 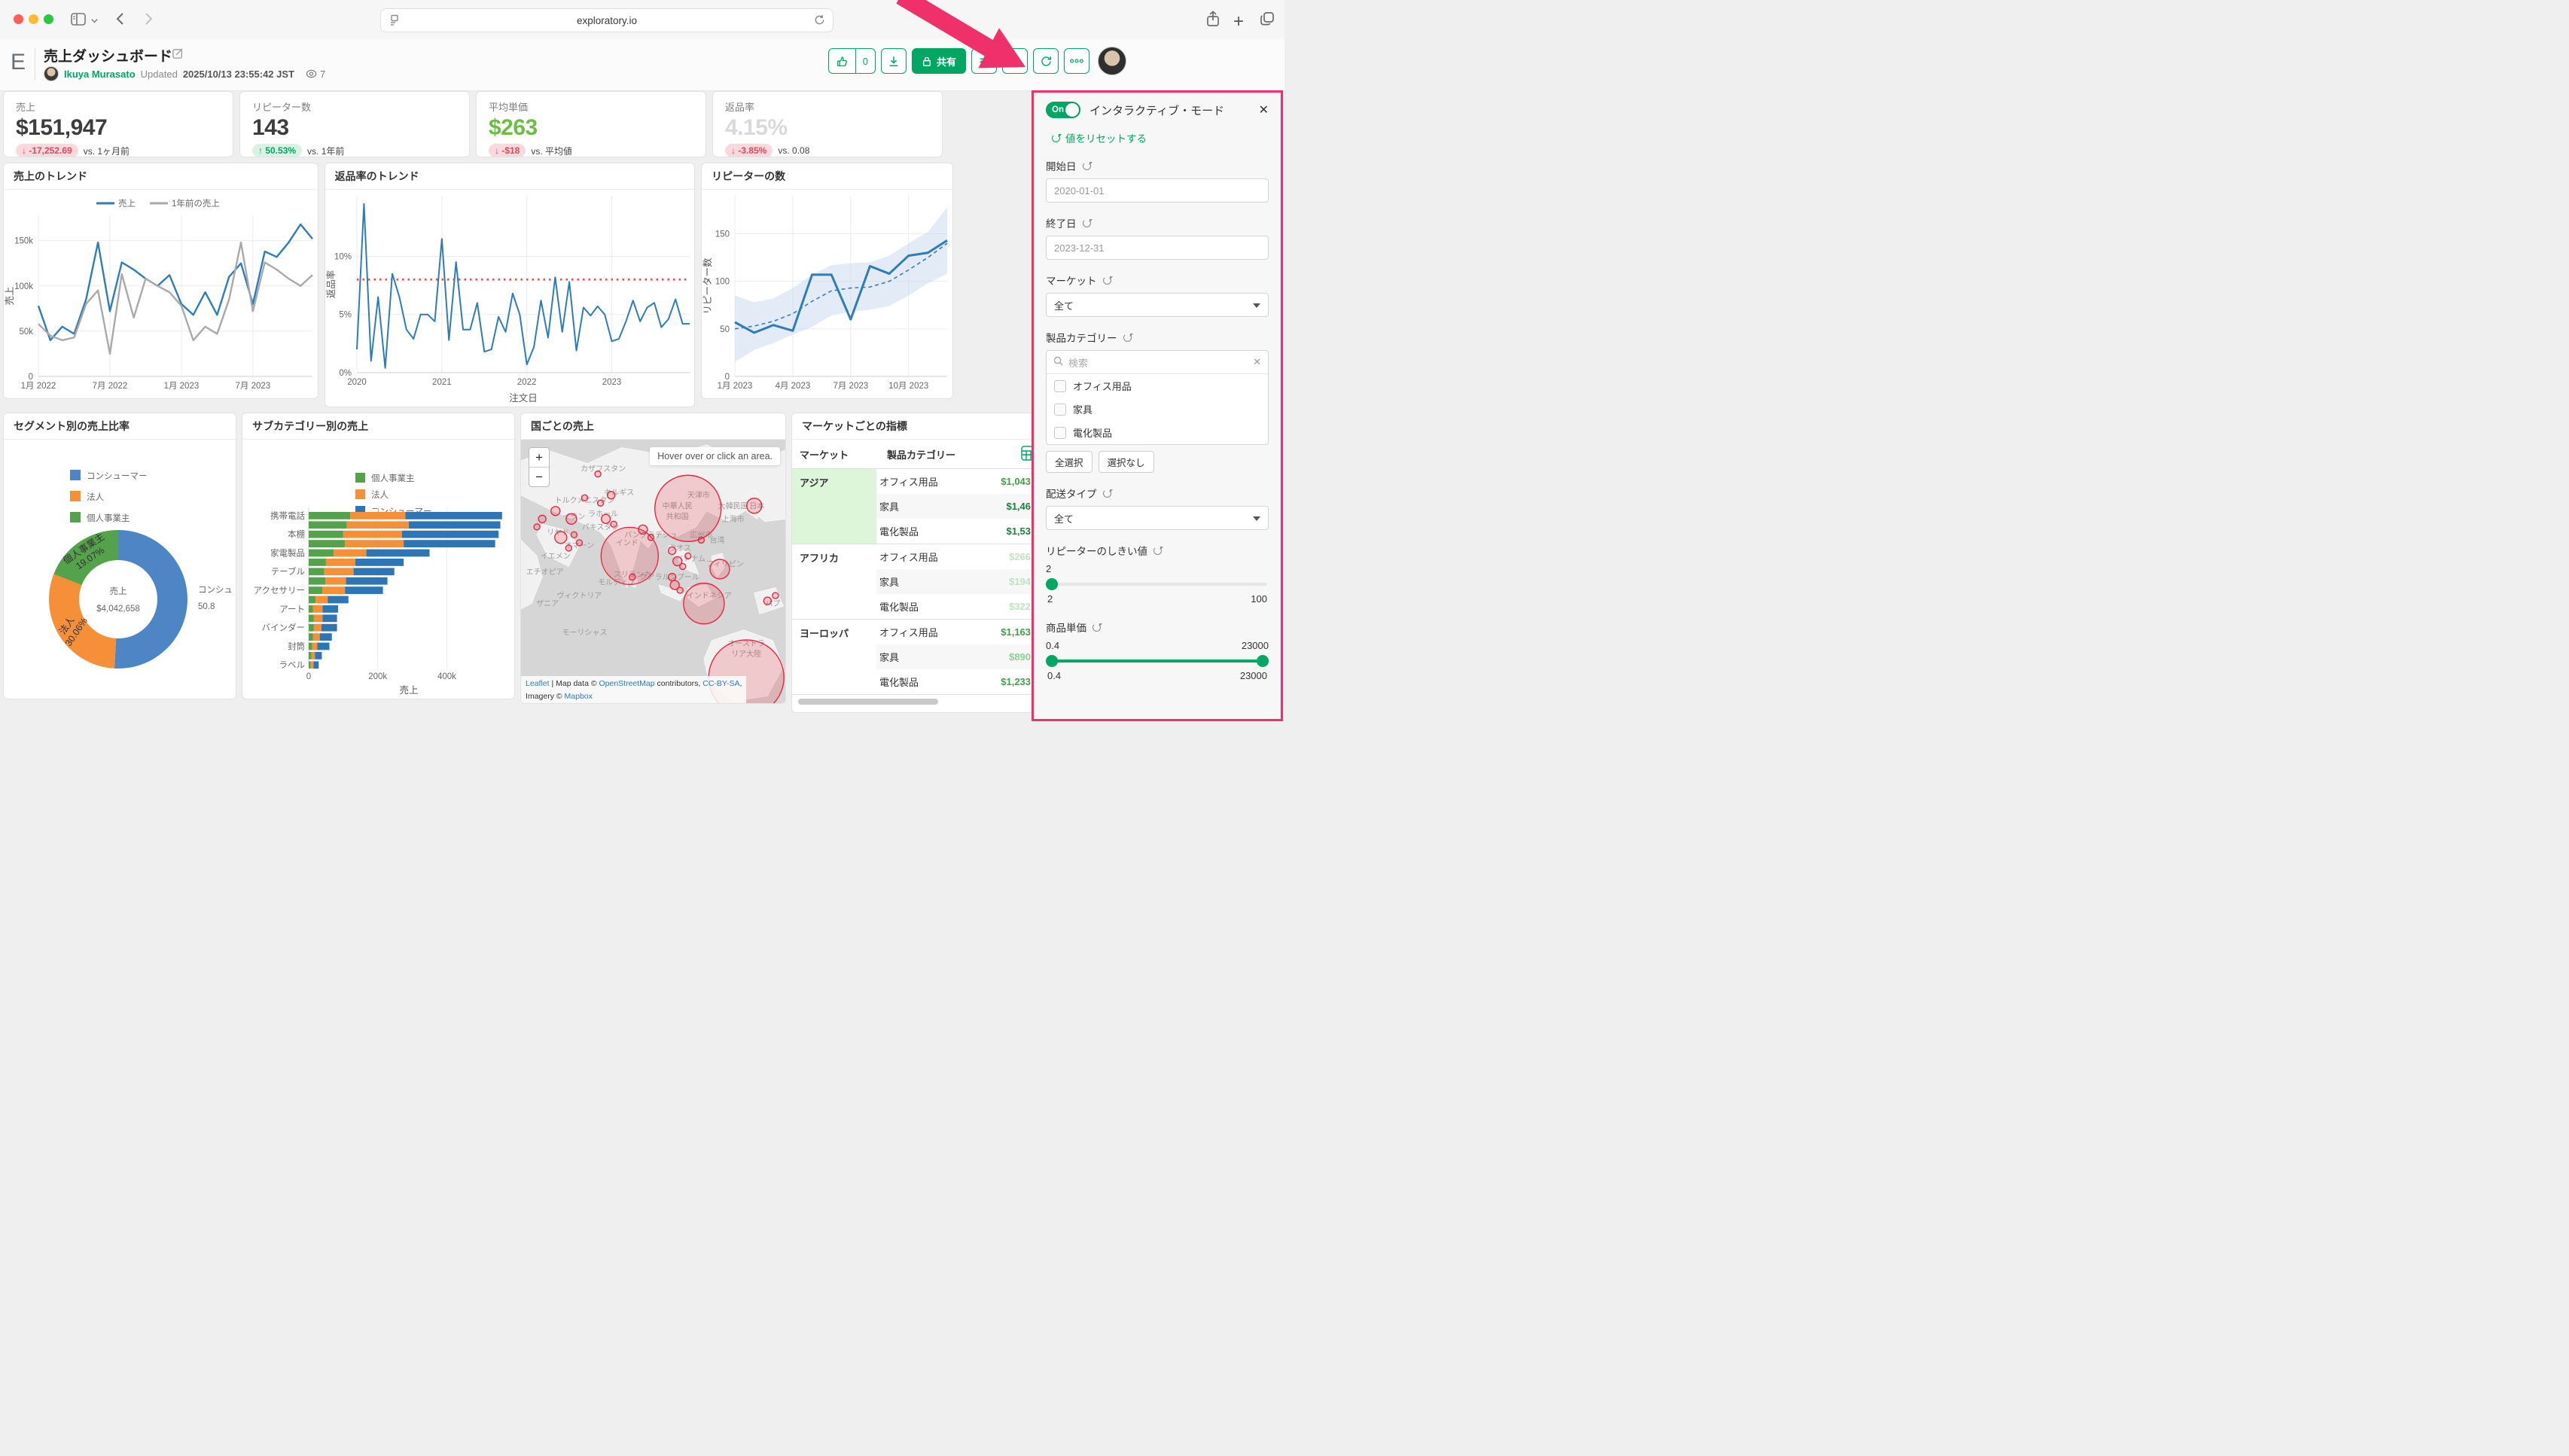 I want to click on exploratory-logo: E, so click(x=18, y=62).